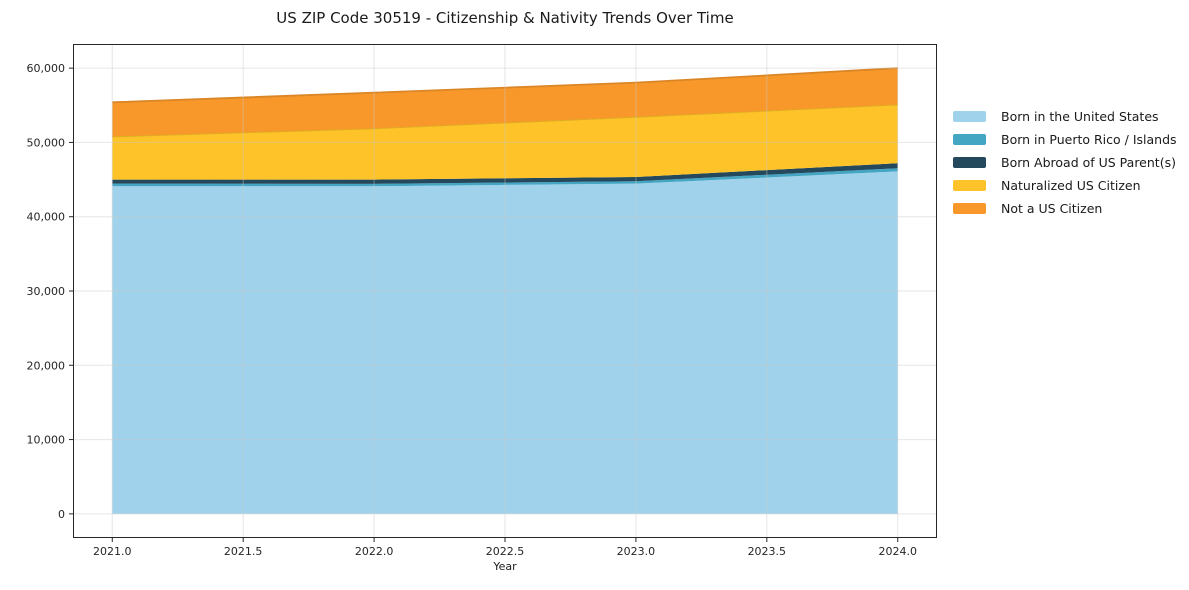  Describe the element at coordinates (636, 551) in the screenshot. I see `x-tick-label: 2023.0` at that location.